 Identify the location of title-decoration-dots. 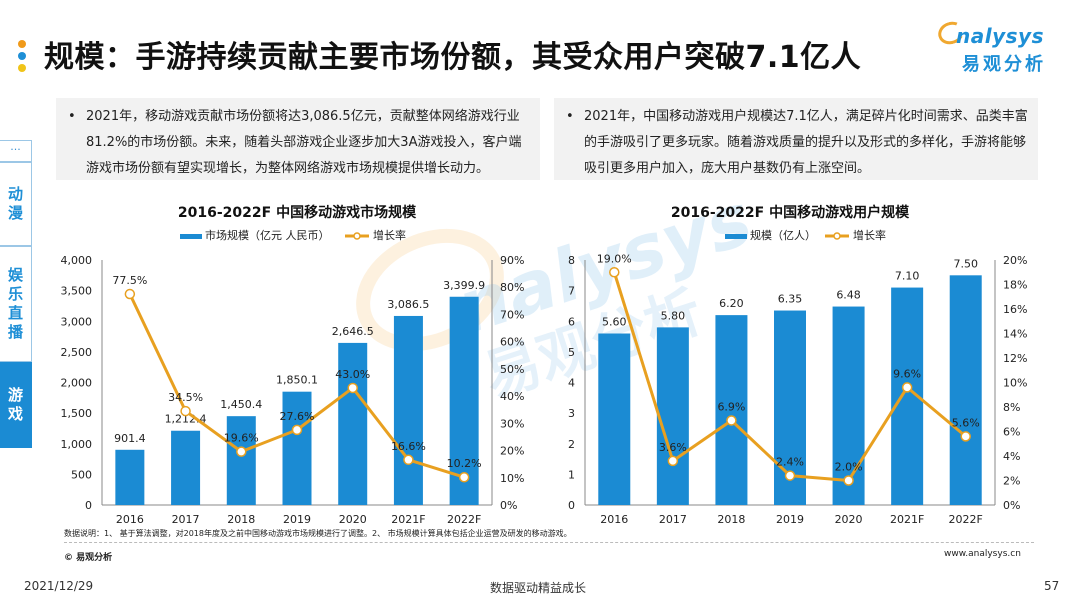
(22, 58).